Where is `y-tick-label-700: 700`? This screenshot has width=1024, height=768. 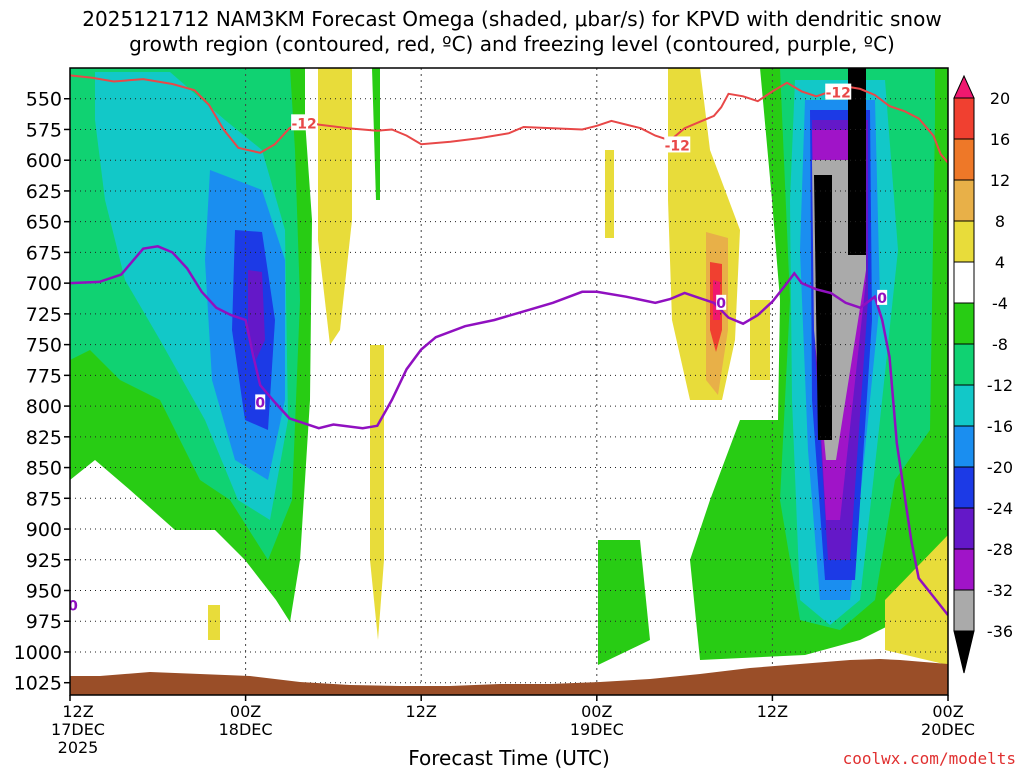 y-tick-label-700: 700 is located at coordinates (44, 284).